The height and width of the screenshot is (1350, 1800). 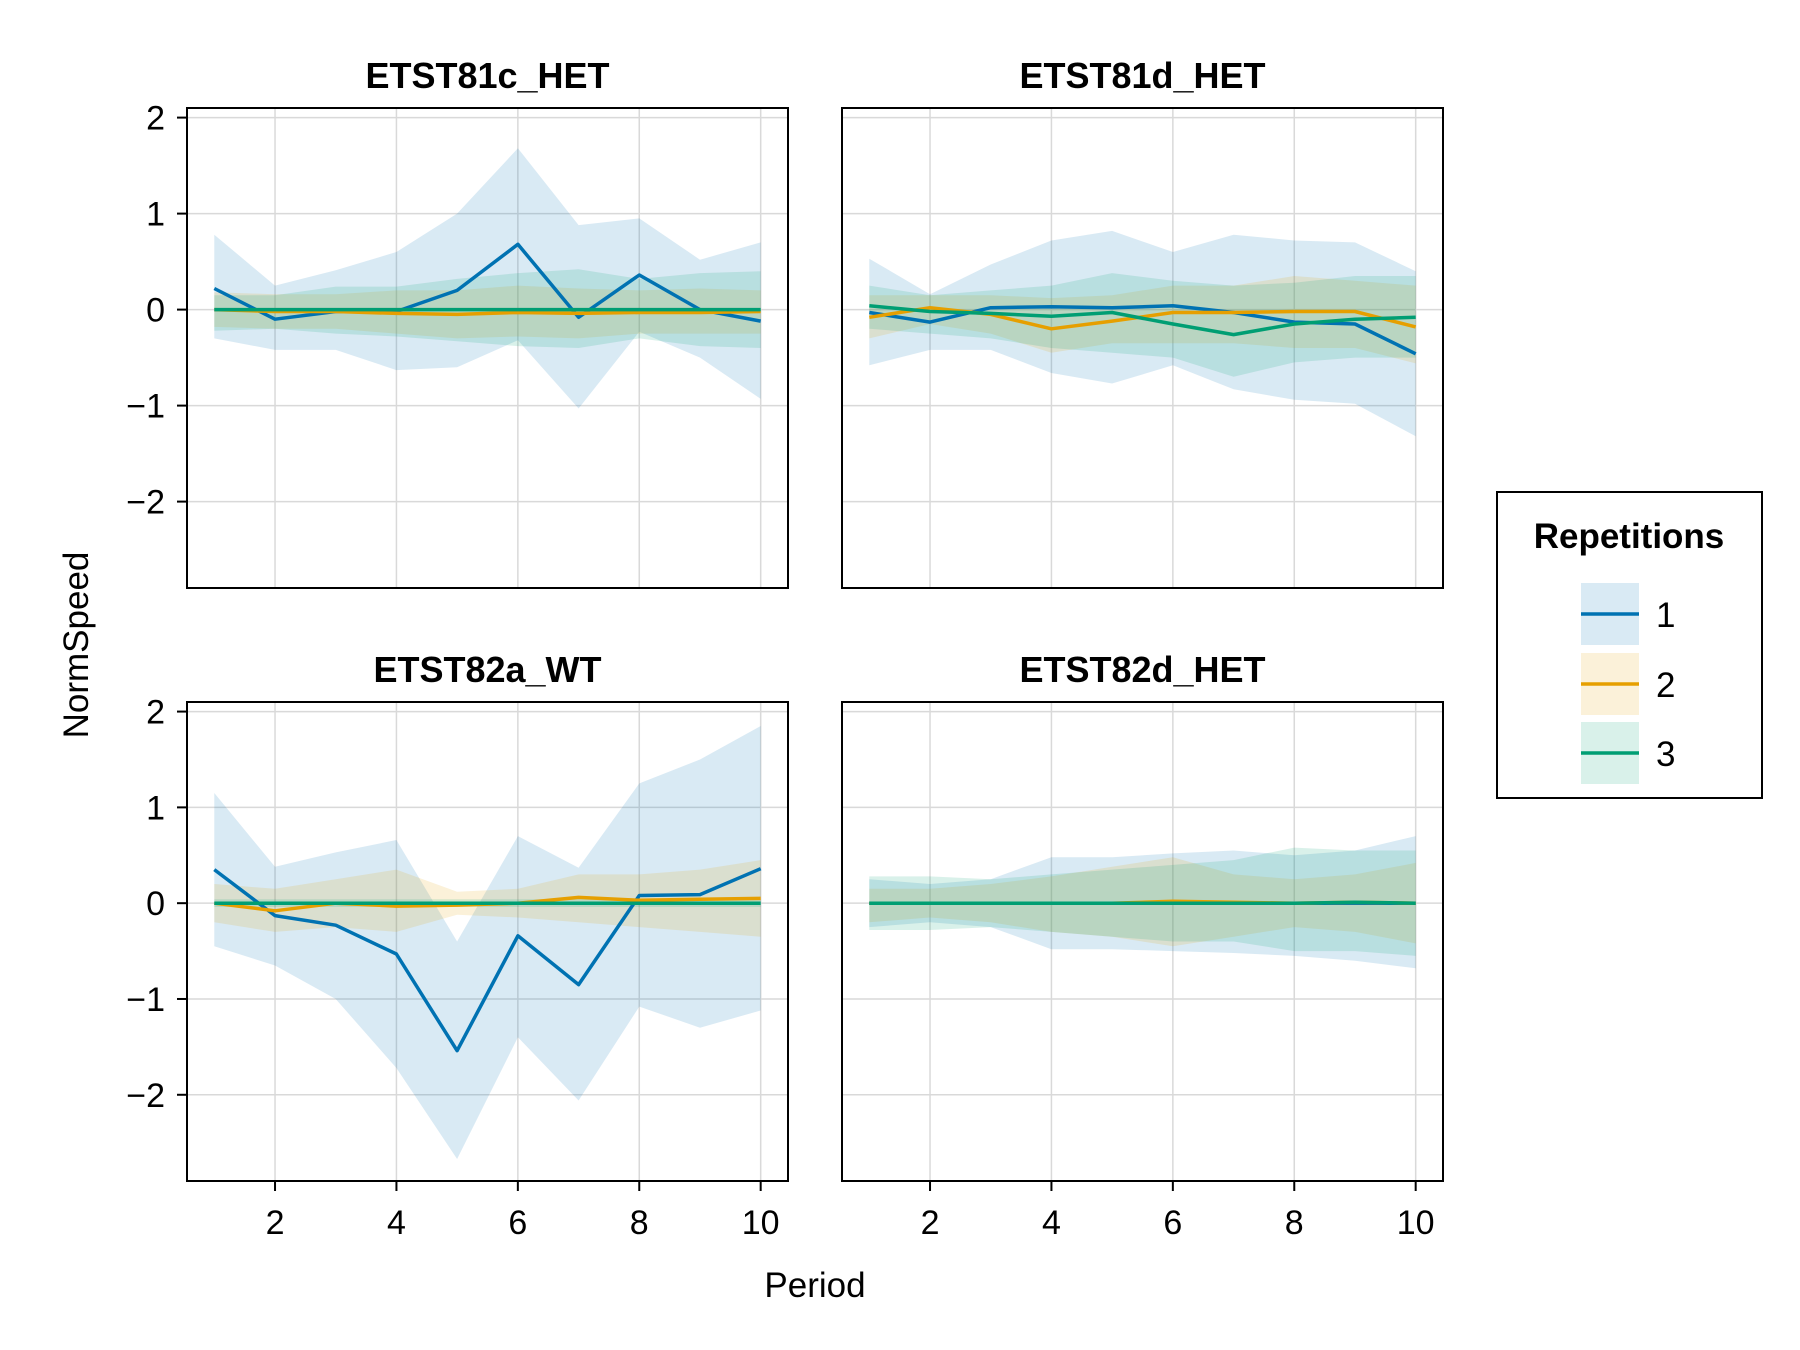 I want to click on legend-title: Repetitions, so click(x=1629, y=536).